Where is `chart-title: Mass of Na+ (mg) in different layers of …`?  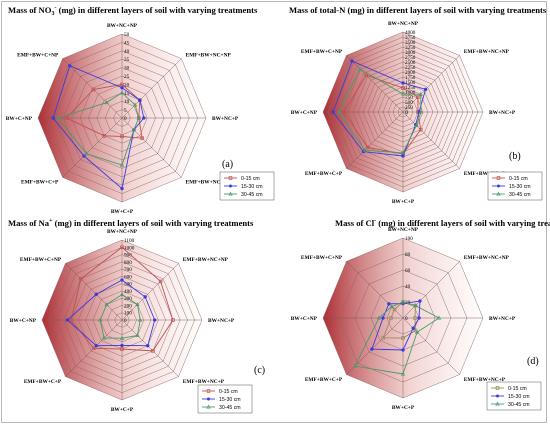 chart-title: Mass of Na+ (mg) in different layers of … is located at coordinates (131, 223).